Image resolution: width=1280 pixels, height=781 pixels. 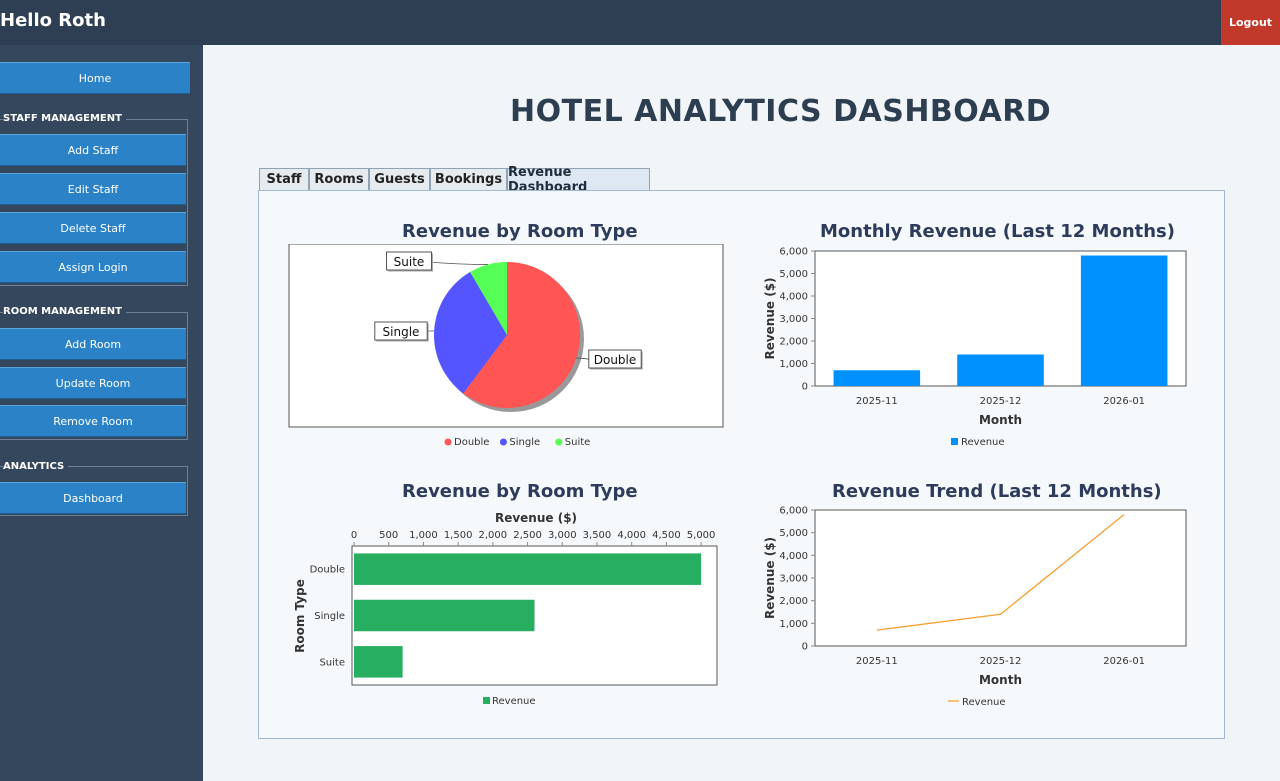 What do you see at coordinates (793, 364) in the screenshot?
I see `bar-ytick-label: 1,000` at bounding box center [793, 364].